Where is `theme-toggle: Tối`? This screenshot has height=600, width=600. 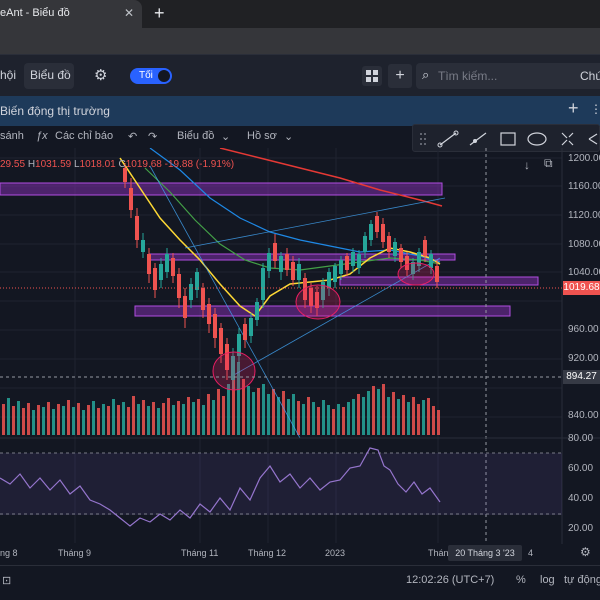 theme-toggle: Tối is located at coordinates (151, 76).